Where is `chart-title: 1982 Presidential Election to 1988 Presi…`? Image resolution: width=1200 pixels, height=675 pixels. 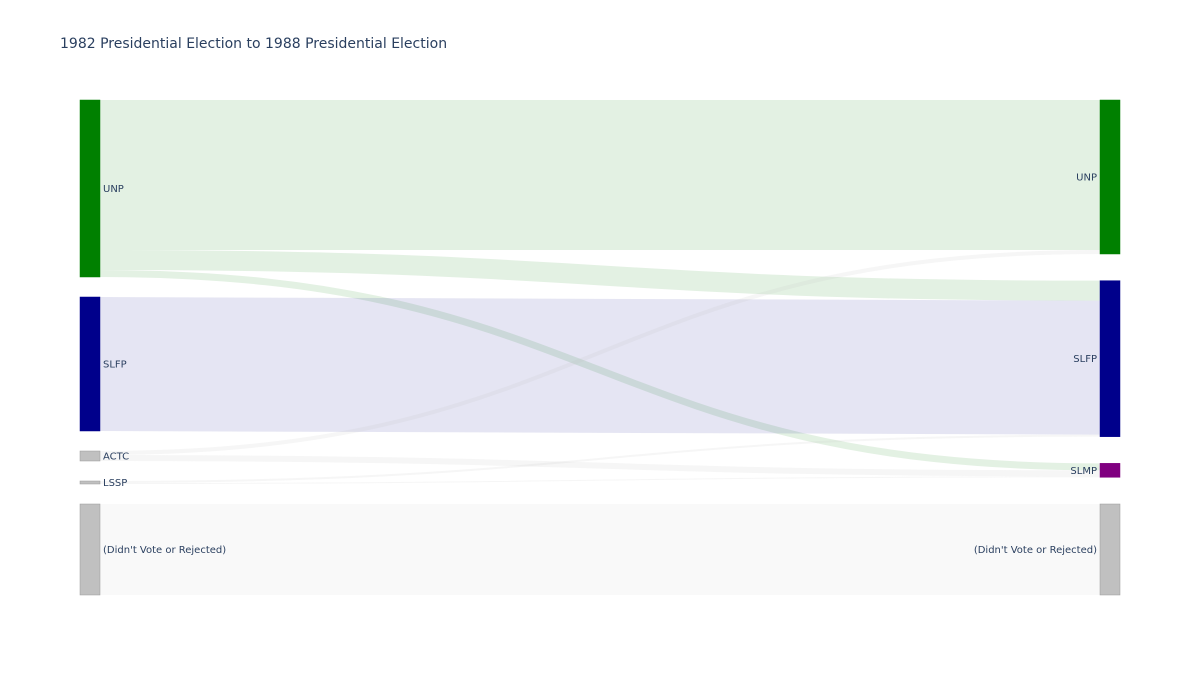
chart-title: 1982 Presidential Election to 1988 Presi… is located at coordinates (254, 44).